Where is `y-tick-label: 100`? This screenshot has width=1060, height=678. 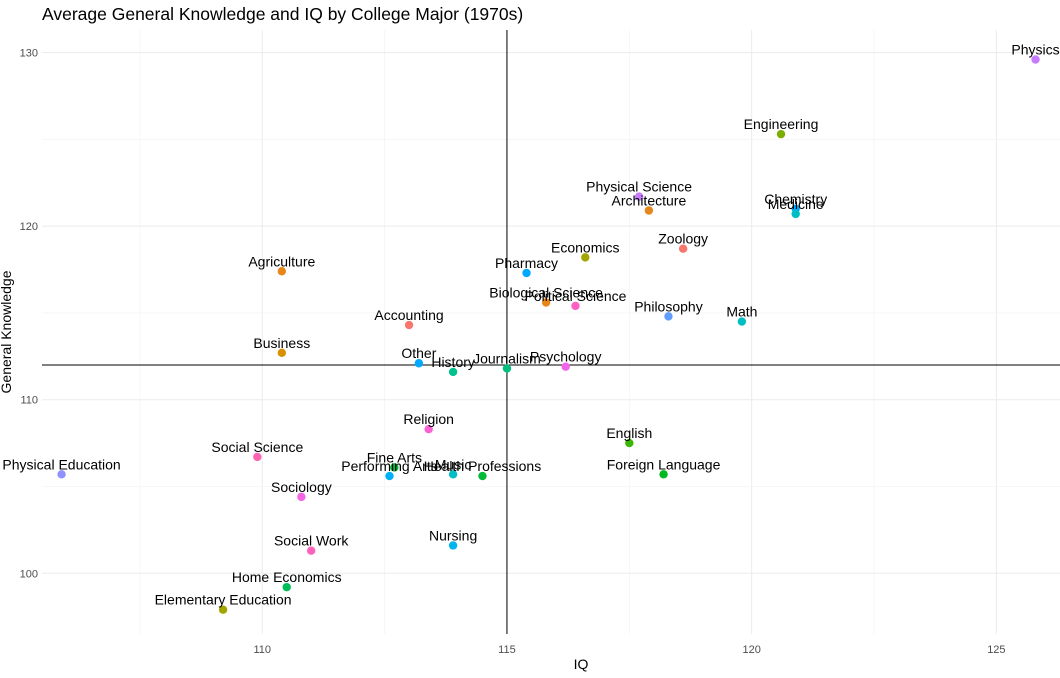 y-tick-label: 100 is located at coordinates (29, 574).